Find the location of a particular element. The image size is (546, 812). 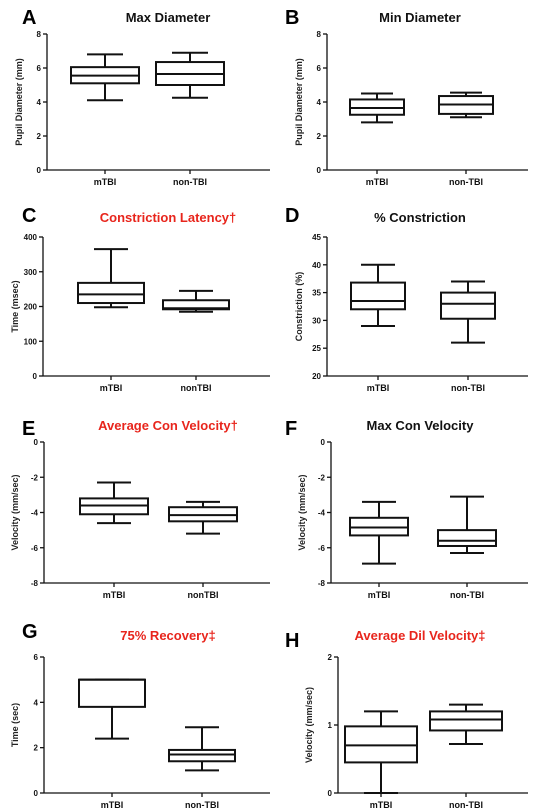

chart-title: 75% Recovery‡ is located at coordinates (167, 635).